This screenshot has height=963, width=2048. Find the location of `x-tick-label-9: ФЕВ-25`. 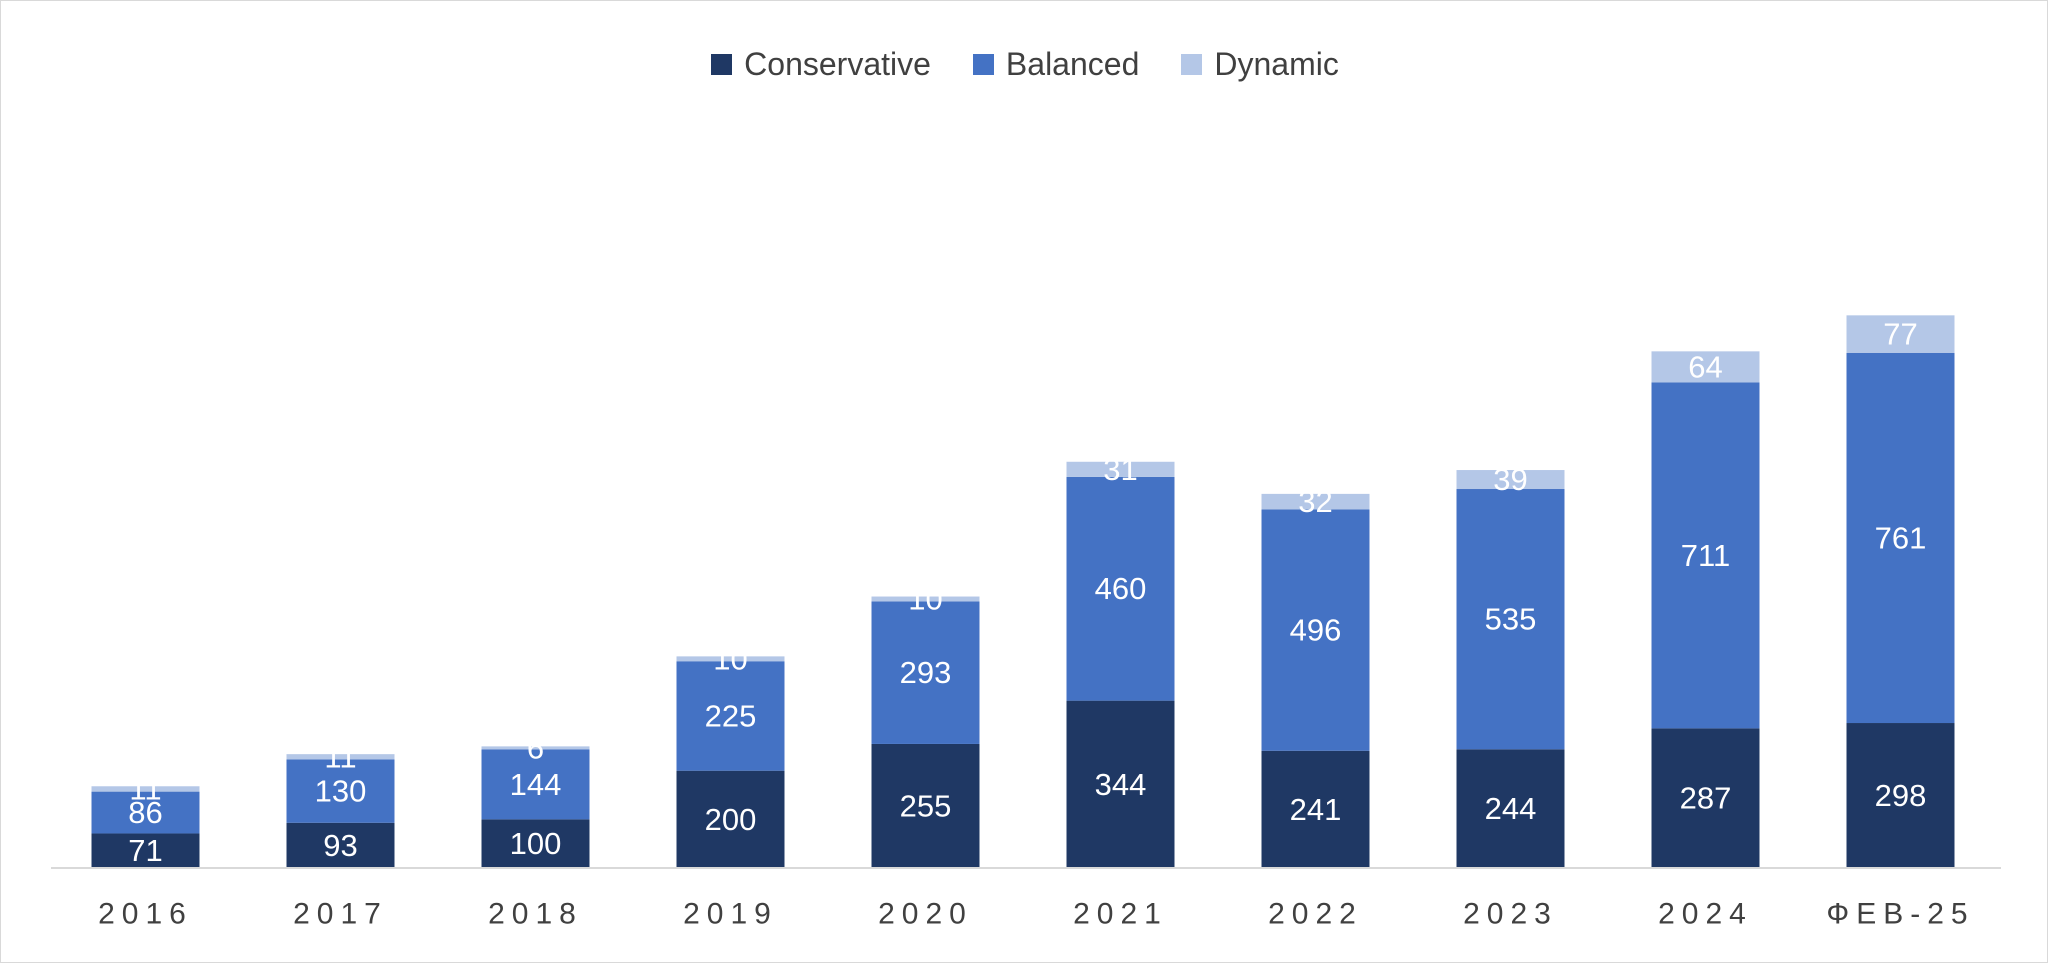

x-tick-label-9: ФЕВ-25 is located at coordinates (1900, 914).